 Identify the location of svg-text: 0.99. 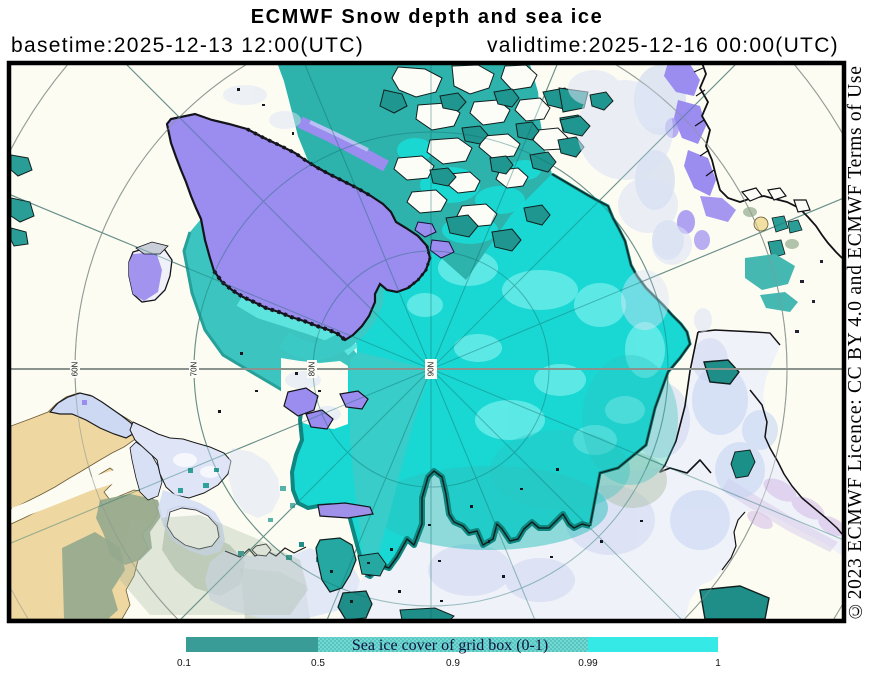
(588, 663).